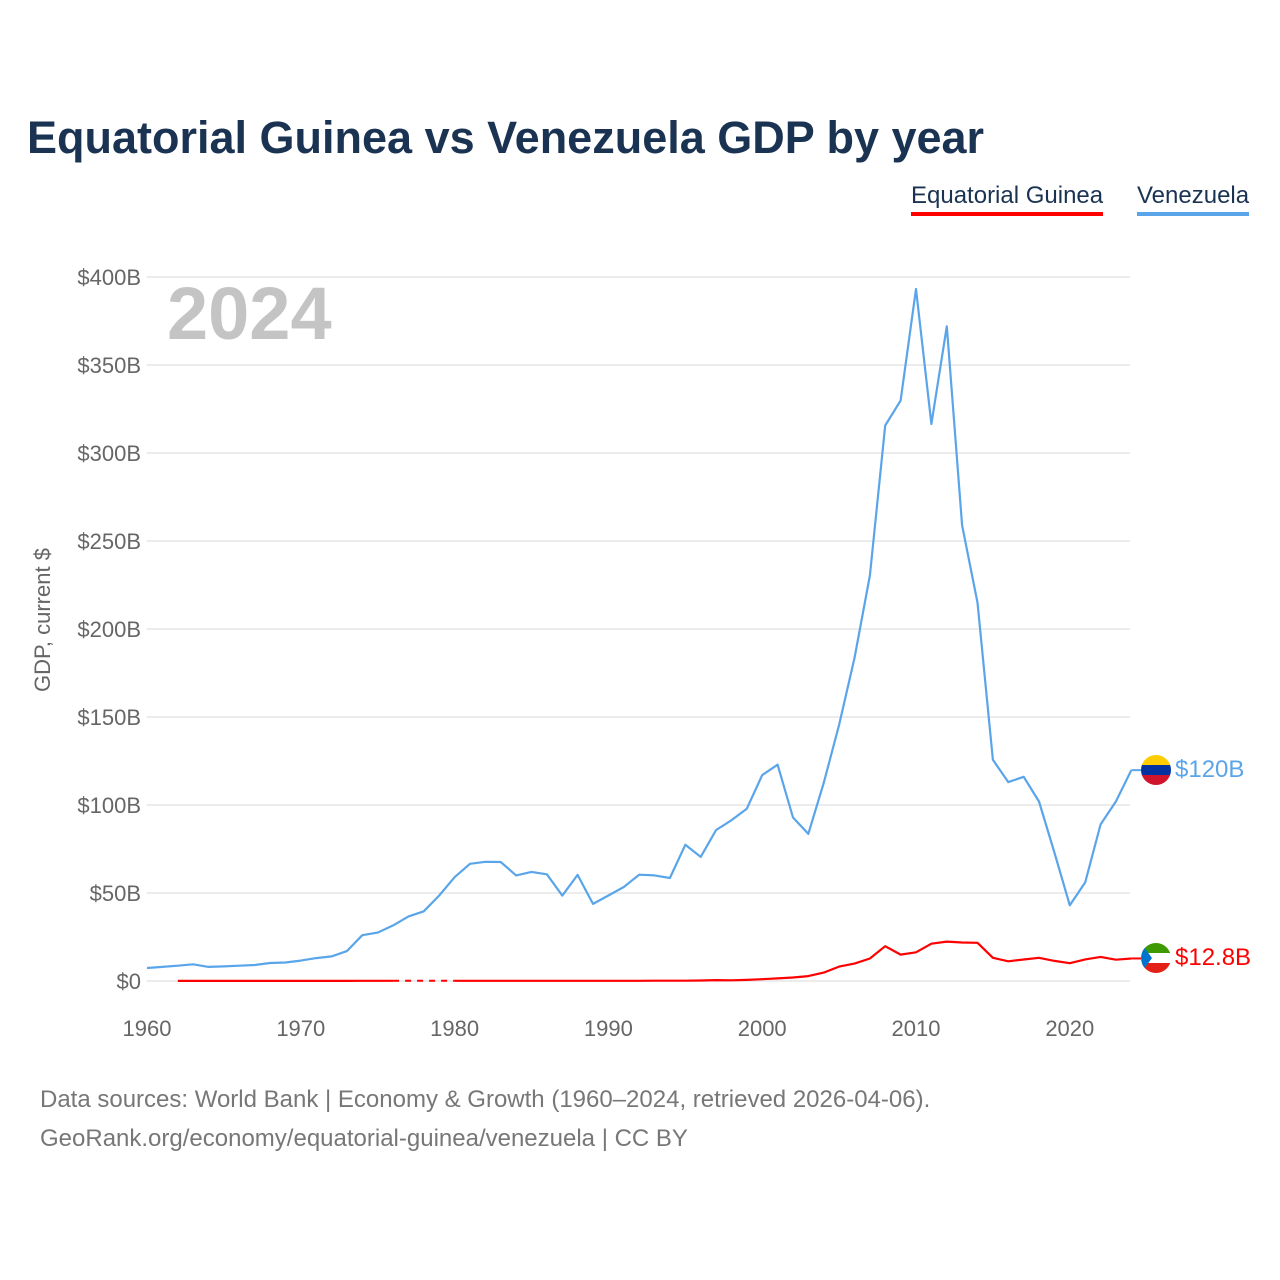 Image resolution: width=1280 pixels, height=1280 pixels. What do you see at coordinates (916, 1028) in the screenshot?
I see `x-tick-label: 2010` at bounding box center [916, 1028].